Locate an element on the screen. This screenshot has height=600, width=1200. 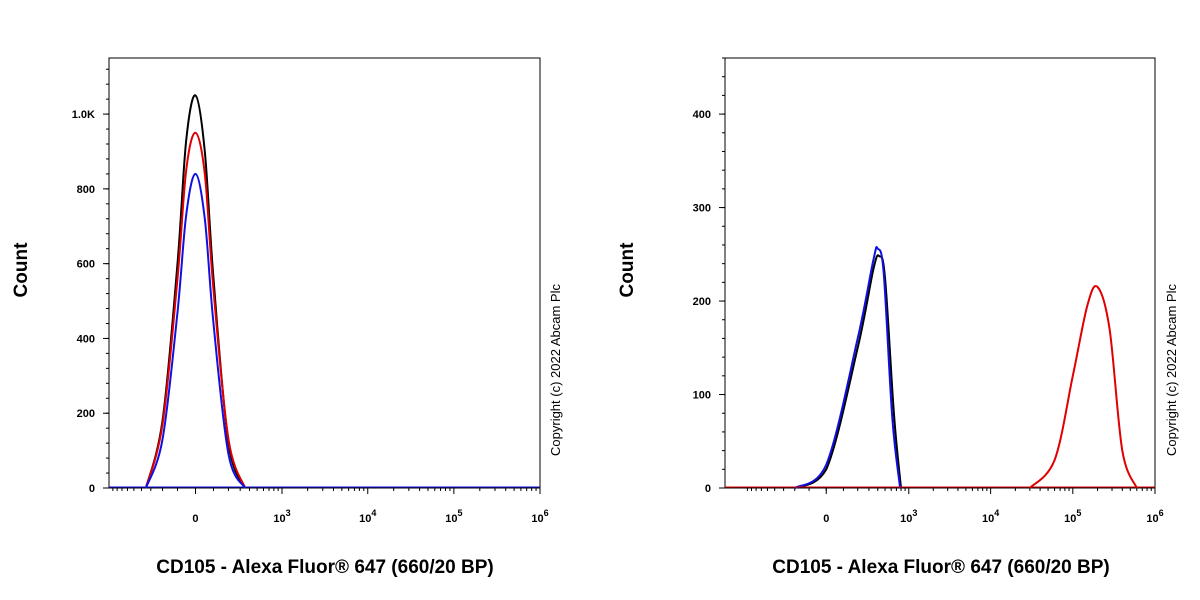
chart-left-copyright: Copyright (c) 2022 Abcam Plc is located at coordinates (555, 370).